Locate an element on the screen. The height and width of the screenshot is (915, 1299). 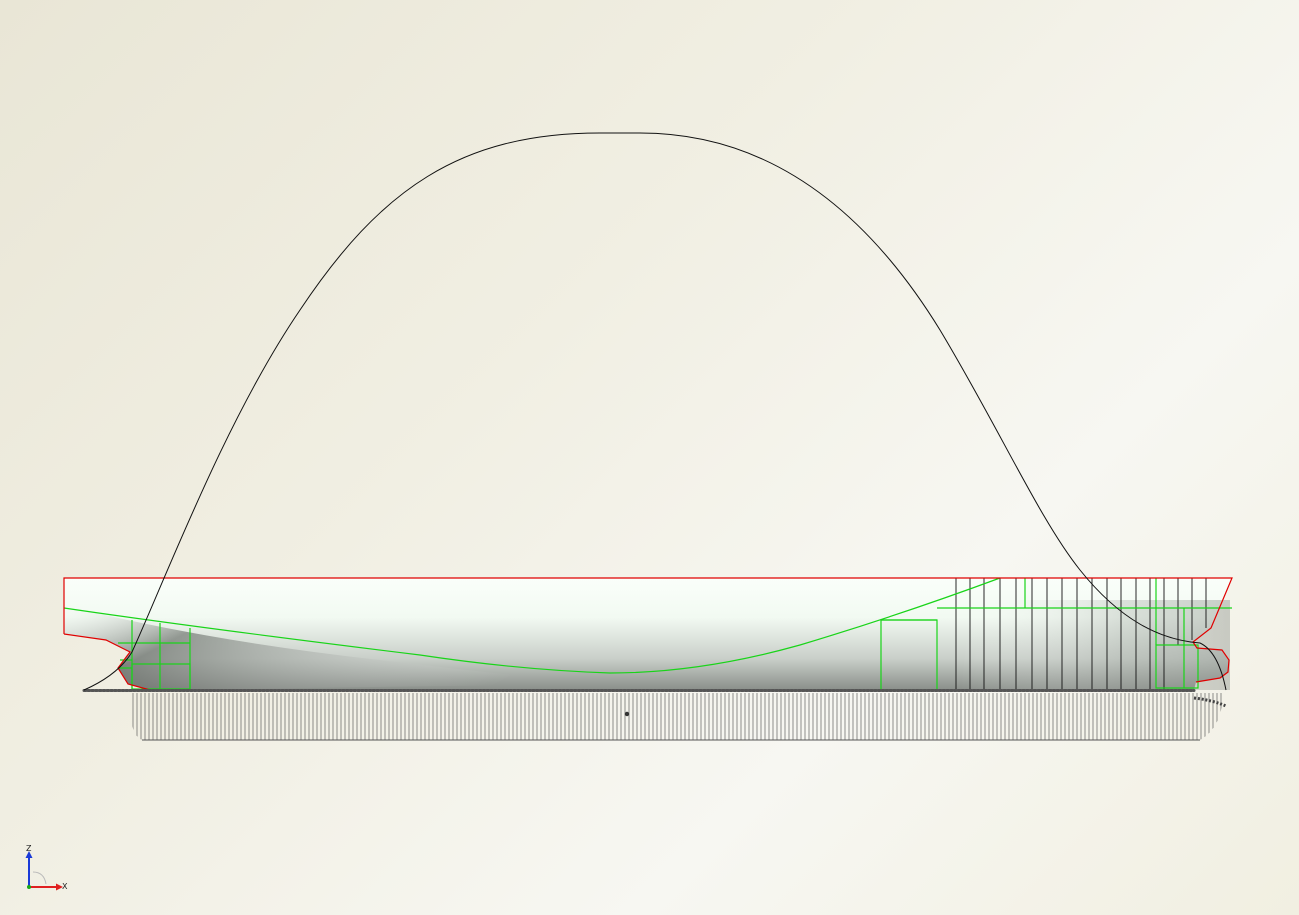
x-axis-label: X is located at coordinates (65, 886).